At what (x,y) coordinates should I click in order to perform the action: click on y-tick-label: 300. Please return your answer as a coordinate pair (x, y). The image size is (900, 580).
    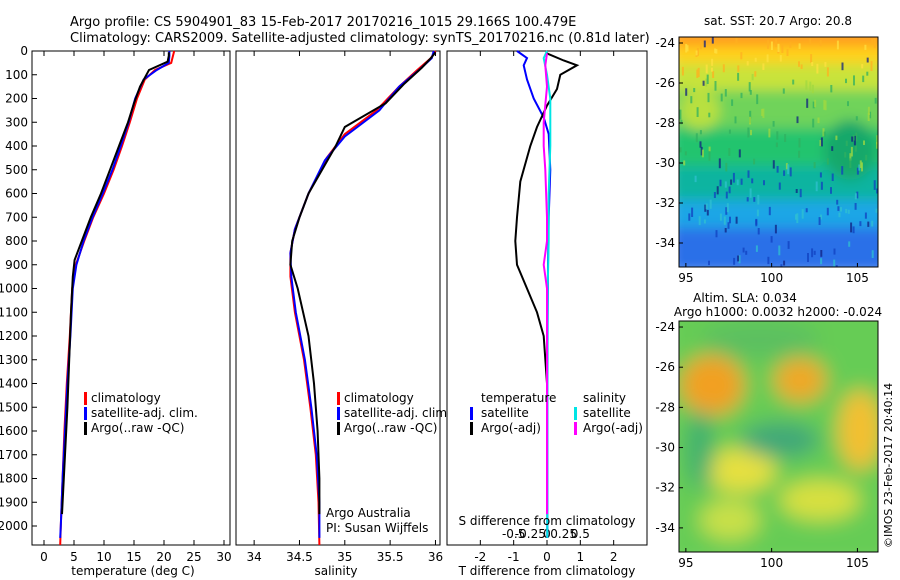
    Looking at the image, I should click on (16, 122).